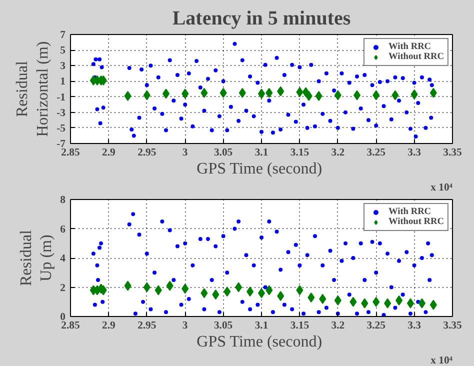 The image size is (474, 366). What do you see at coordinates (61, 128) in the screenshot?
I see `y-tick-label: -5` at bounding box center [61, 128].